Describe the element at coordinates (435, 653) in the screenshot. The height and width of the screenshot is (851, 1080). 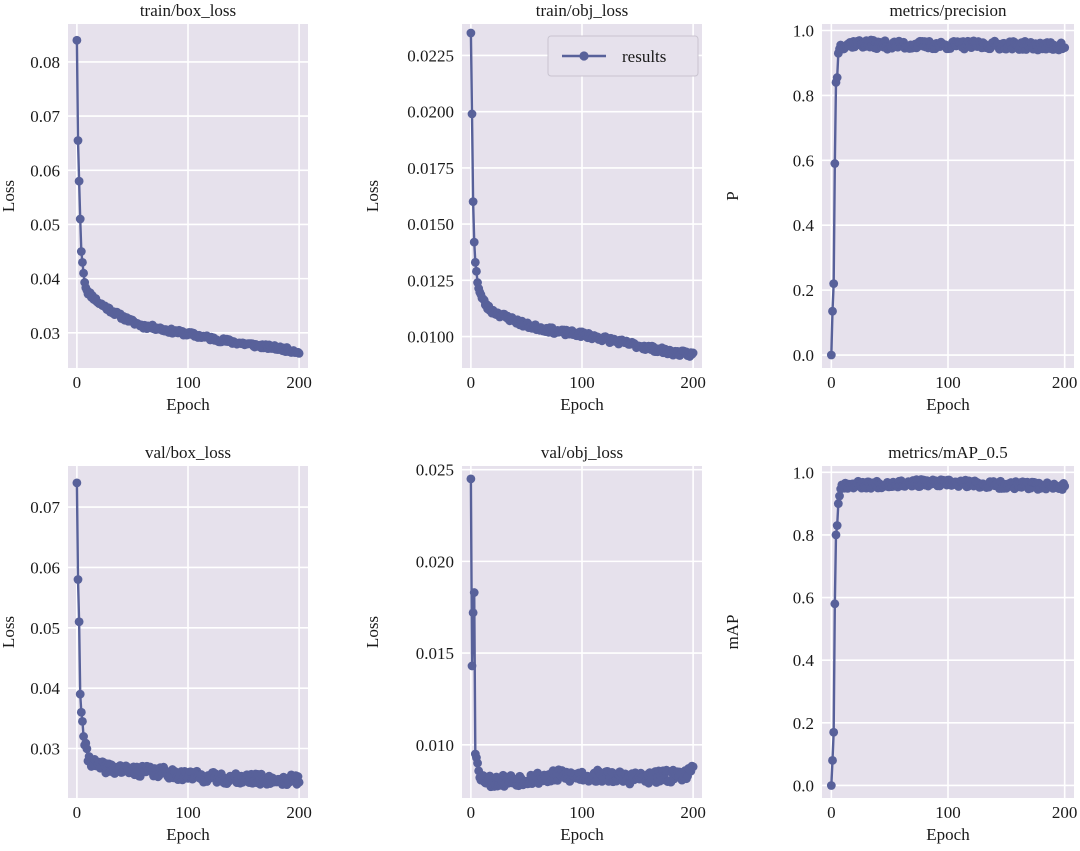
I see `y-tick-label: 0.015` at that location.